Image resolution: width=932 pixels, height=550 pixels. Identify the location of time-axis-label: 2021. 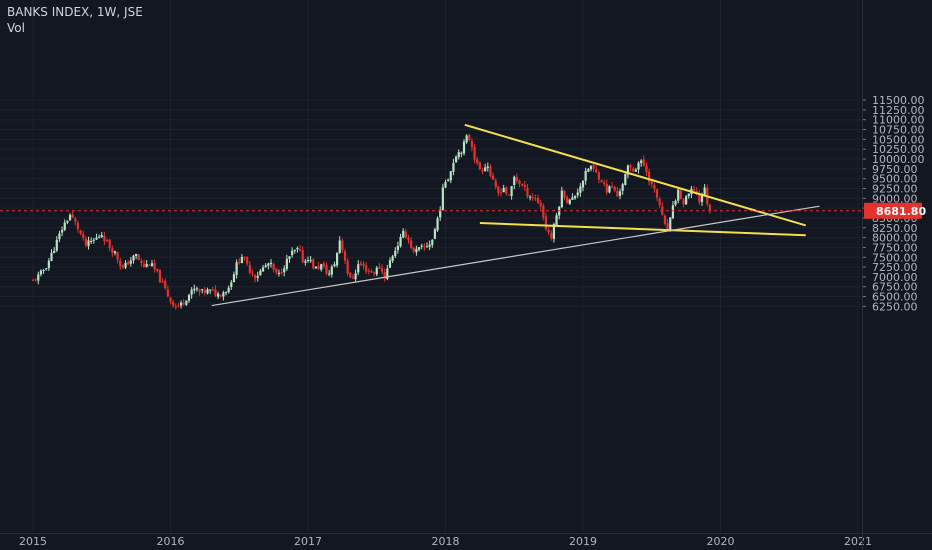
(858, 541).